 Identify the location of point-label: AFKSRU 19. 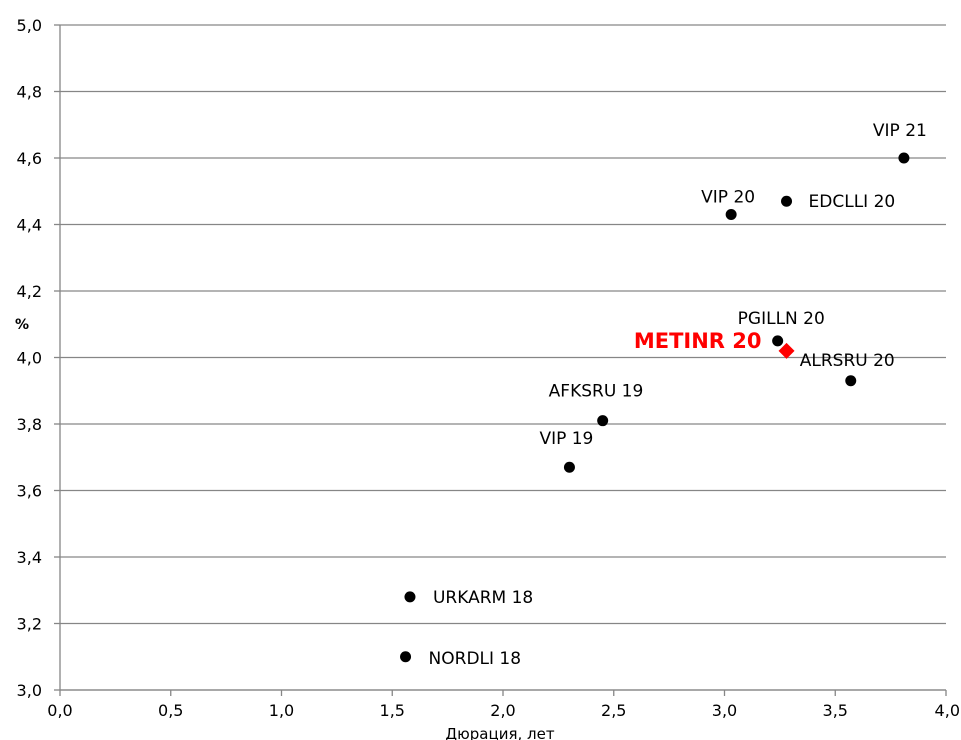
(596, 392).